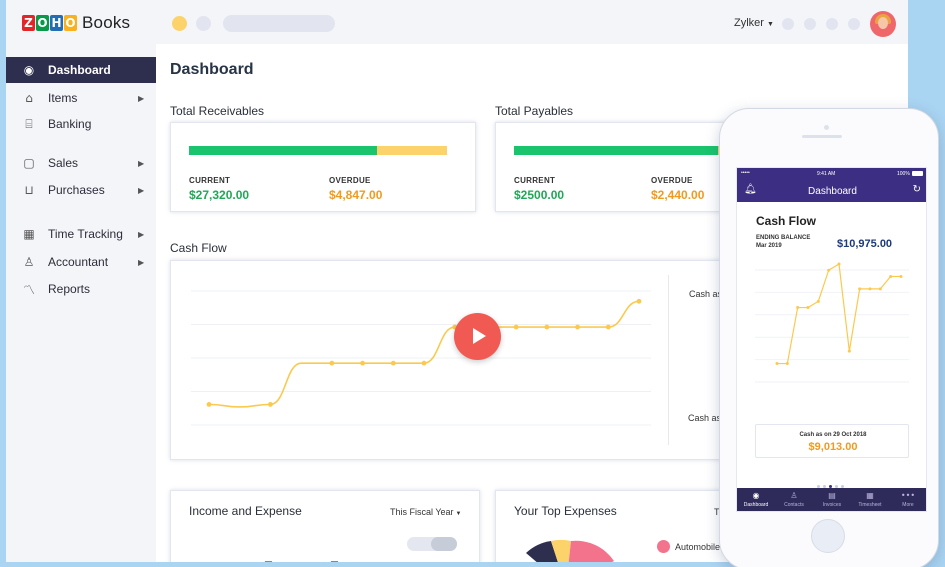 The height and width of the screenshot is (567, 945). Describe the element at coordinates (29, 234) in the screenshot. I see `calendar-icon: ▦` at that location.